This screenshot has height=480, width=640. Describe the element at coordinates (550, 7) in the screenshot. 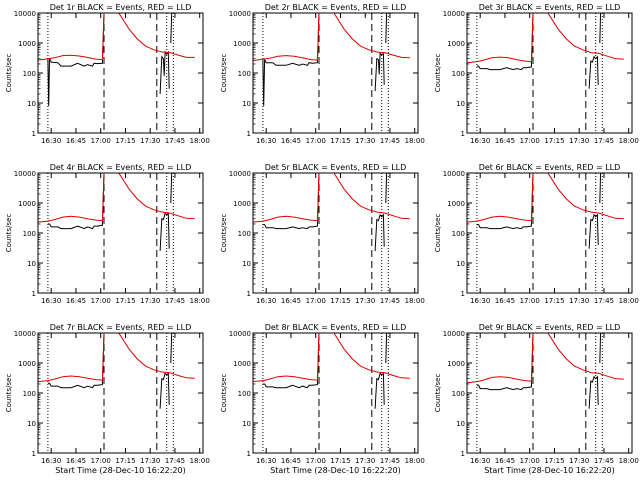

I see `panel-title: Det 3r BLACK = Events, RED = LLD` at that location.